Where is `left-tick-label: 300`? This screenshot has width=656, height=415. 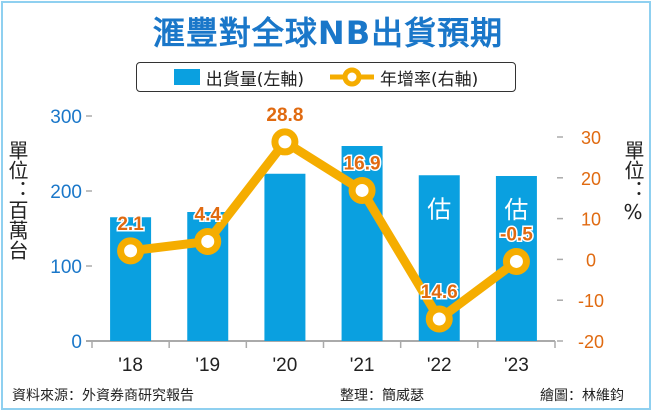 left-tick-label: 300 is located at coordinates (66, 117).